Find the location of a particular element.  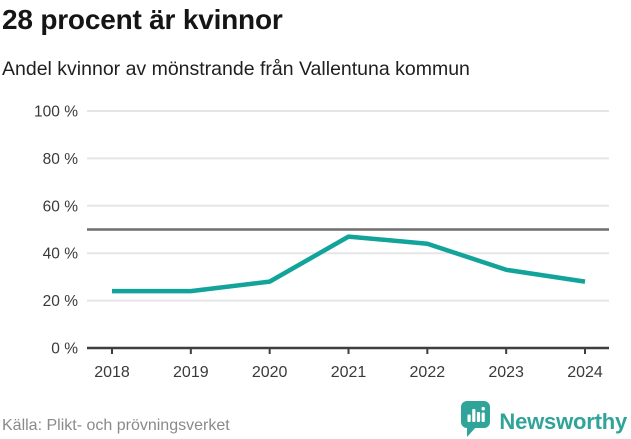

y-tick-label: 20 % is located at coordinates (61, 301).